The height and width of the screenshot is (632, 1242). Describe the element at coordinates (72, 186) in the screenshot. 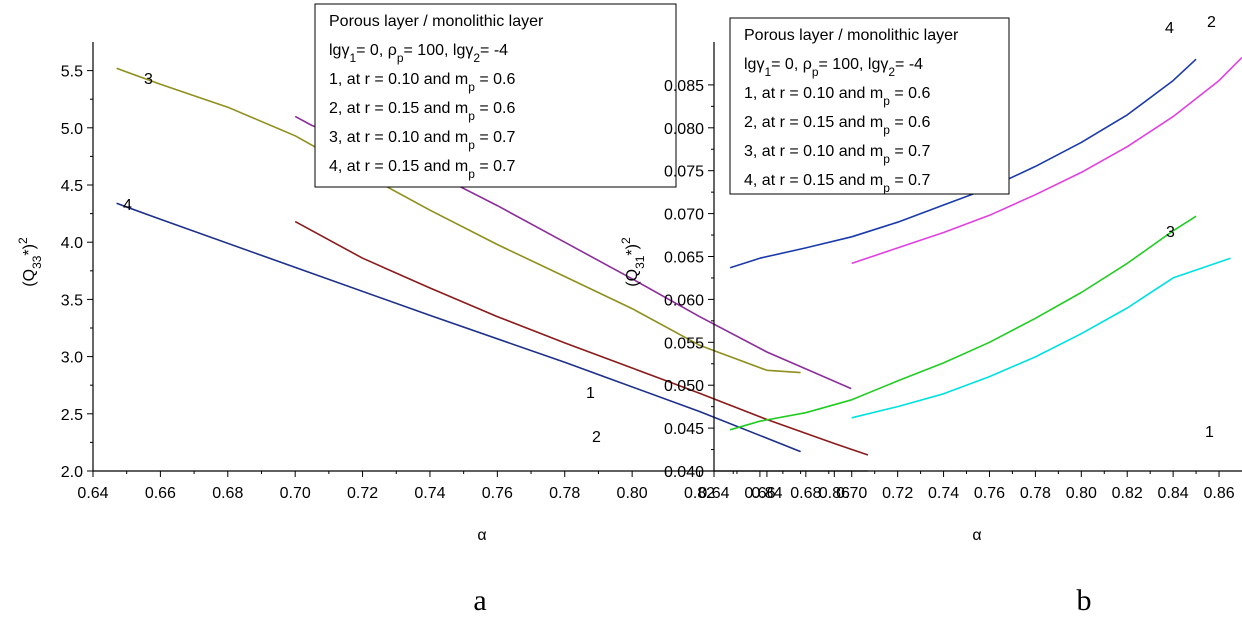

I see `y-tick-label: 4.5` at that location.